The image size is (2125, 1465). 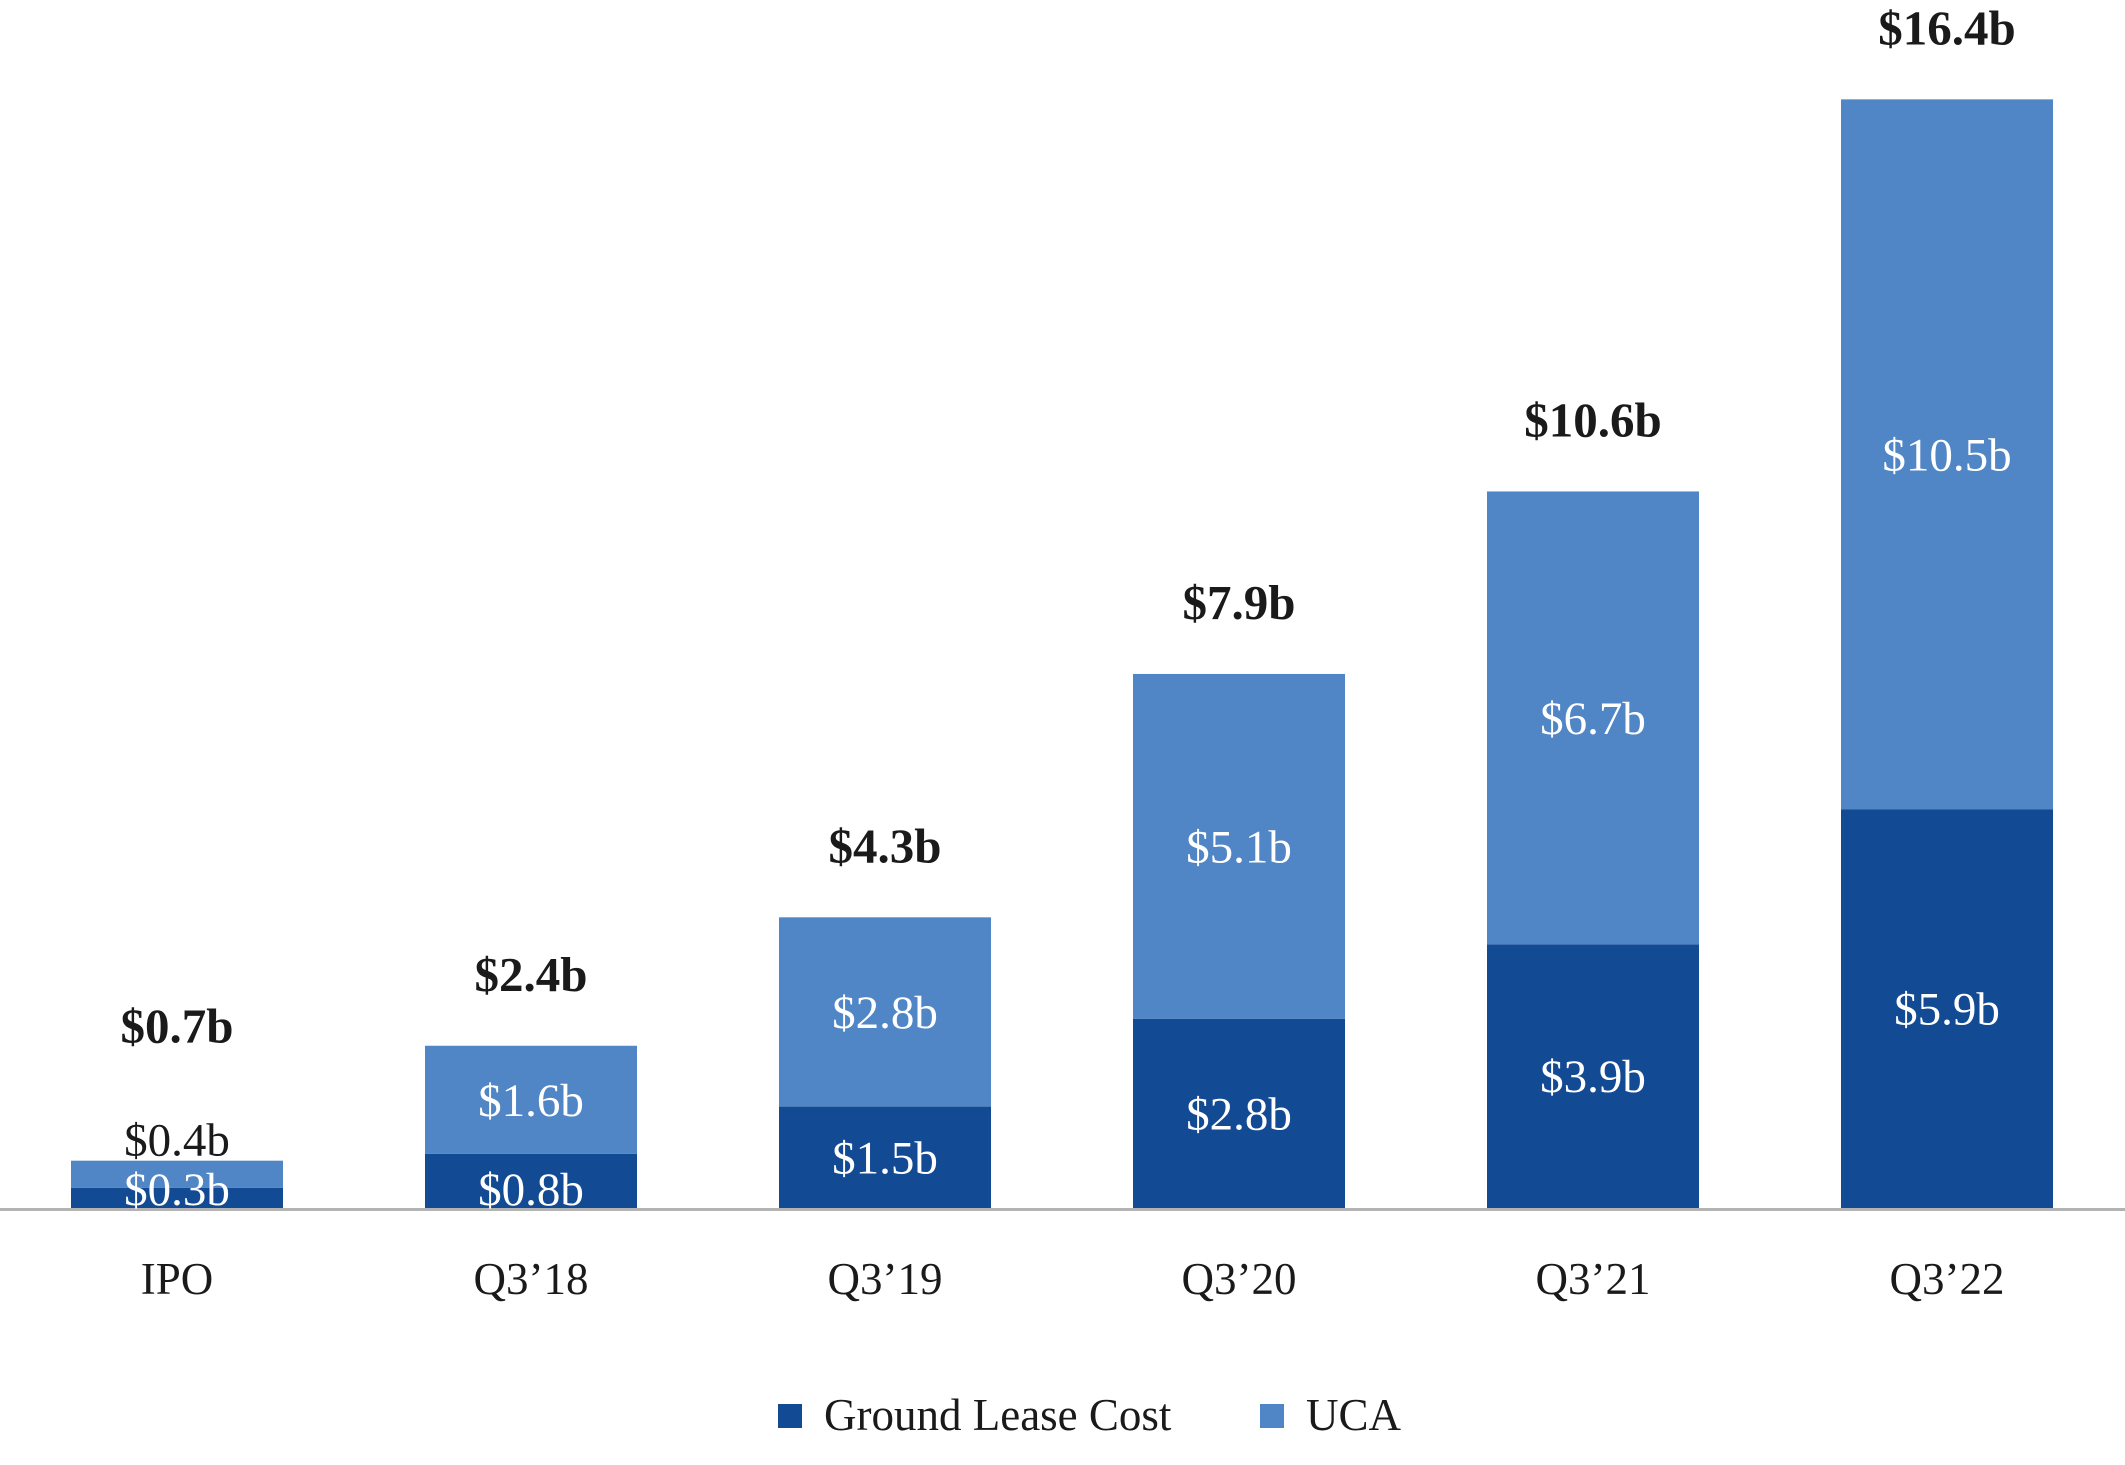 What do you see at coordinates (177, 1279) in the screenshot?
I see `x-tick-ipo: IPO` at bounding box center [177, 1279].